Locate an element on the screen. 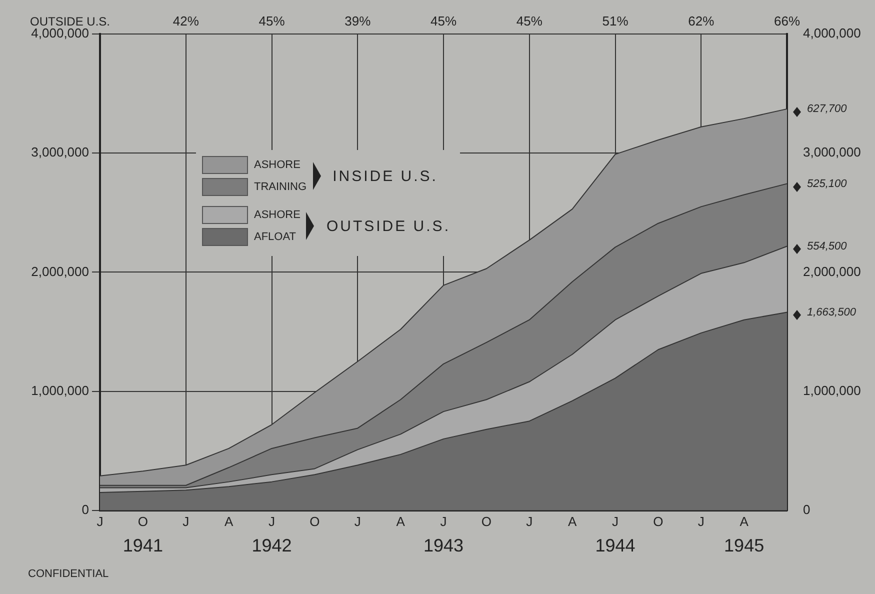 The image size is (875, 594). text: 62% is located at coordinates (701, 21).